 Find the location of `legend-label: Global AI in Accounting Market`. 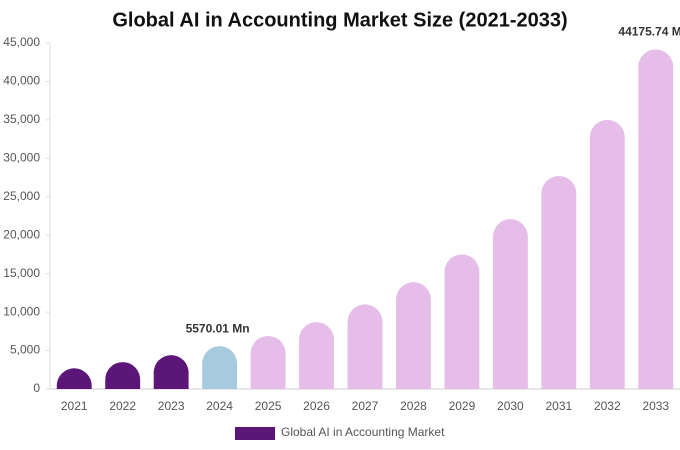

legend-label: Global AI in Accounting Market is located at coordinates (363, 432).